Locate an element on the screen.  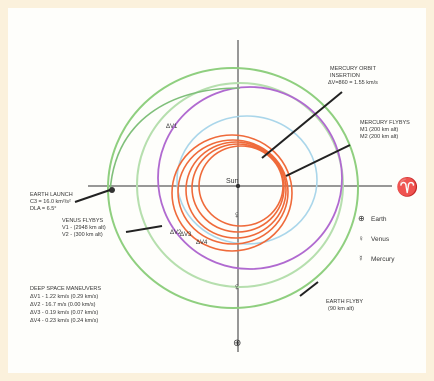
sun-label: Sun is located at coordinates (232, 181).